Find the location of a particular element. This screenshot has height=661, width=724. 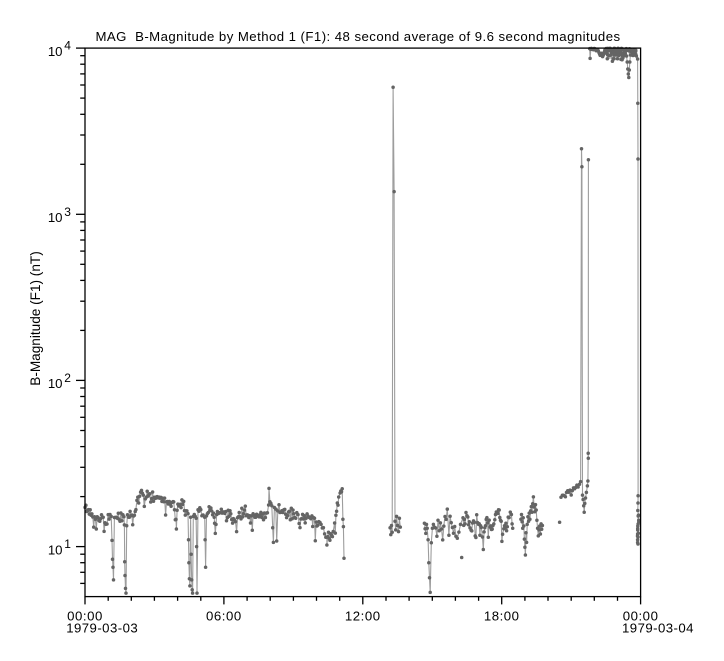

svg-text: 2 is located at coordinates (67, 378).